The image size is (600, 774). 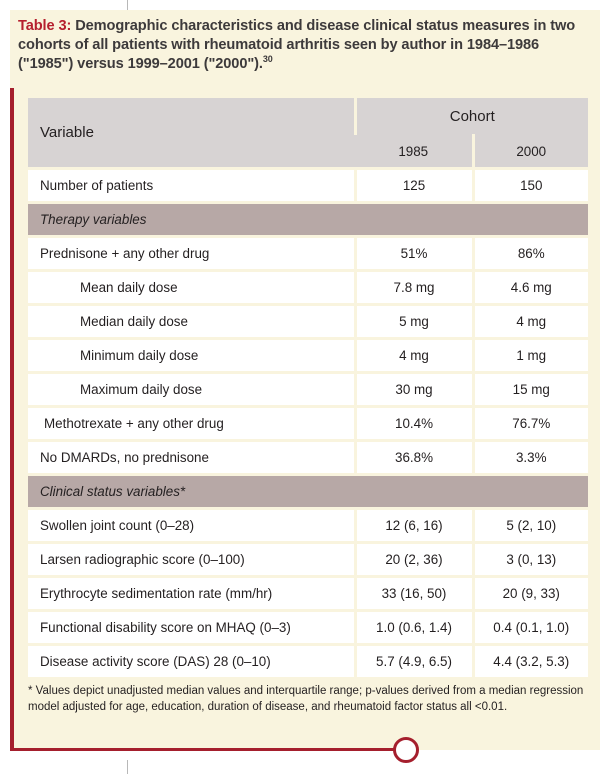 I want to click on value-1985: 5 mg, so click(x=413, y=322).